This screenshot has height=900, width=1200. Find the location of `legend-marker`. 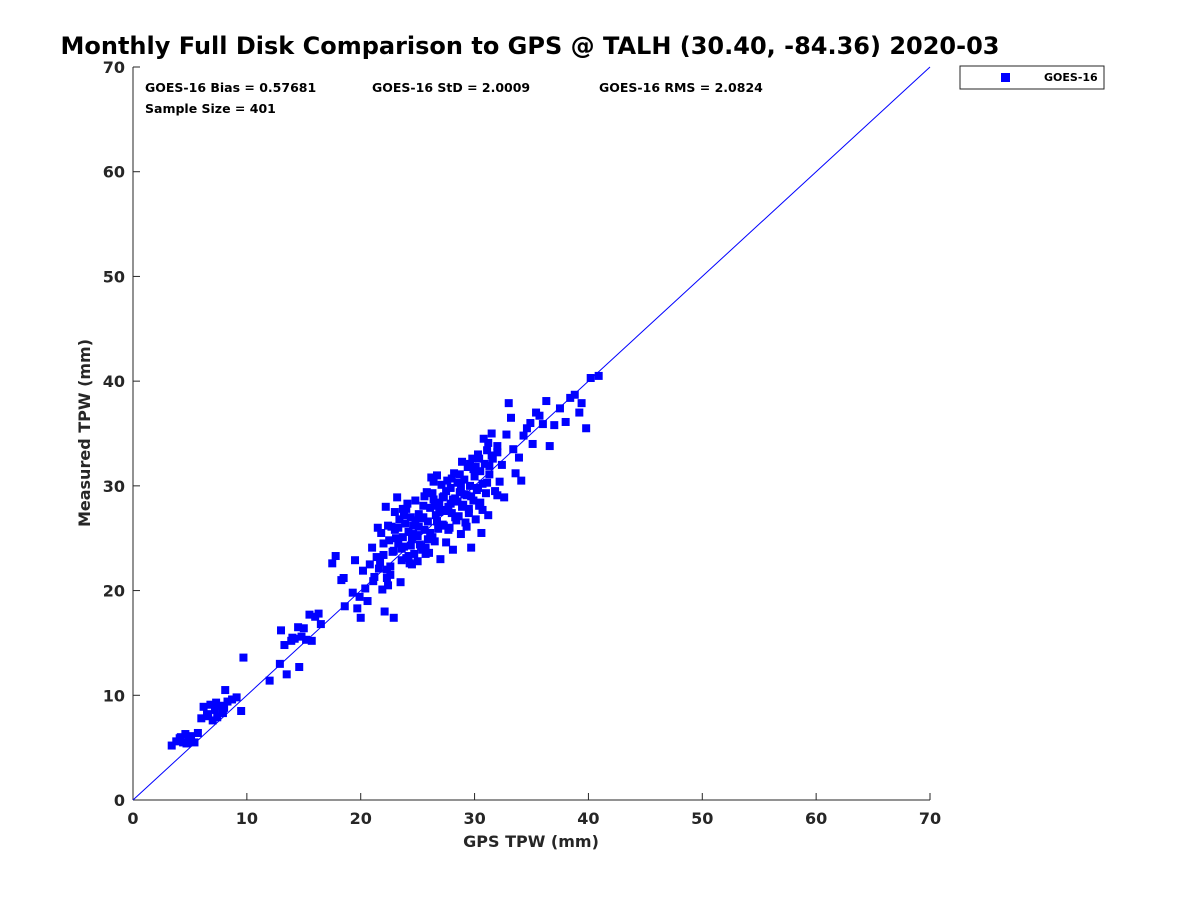

legend-marker is located at coordinates (1005, 77).